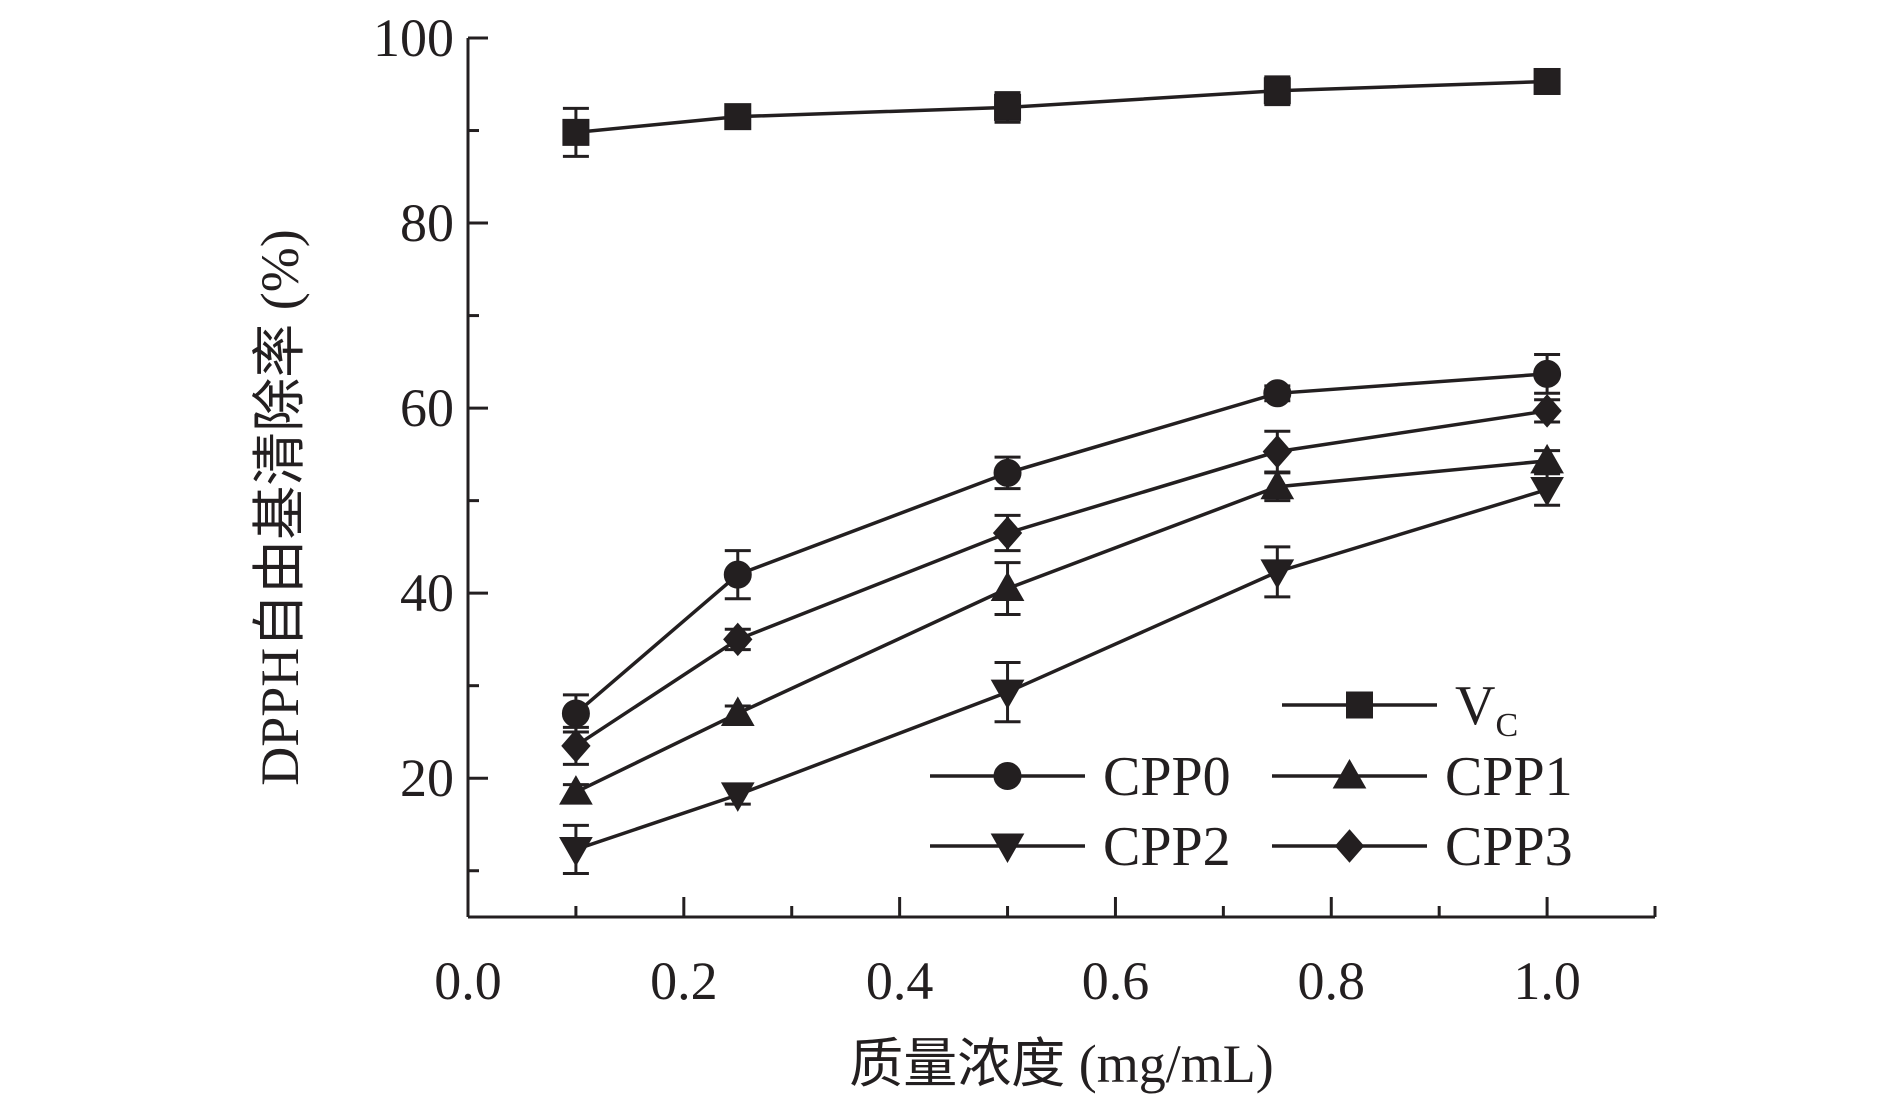 Image resolution: width=1890 pixels, height=1101 pixels. What do you see at coordinates (1422, 847) in the screenshot?
I see `legend-item-cpp3: CPP3` at bounding box center [1422, 847].